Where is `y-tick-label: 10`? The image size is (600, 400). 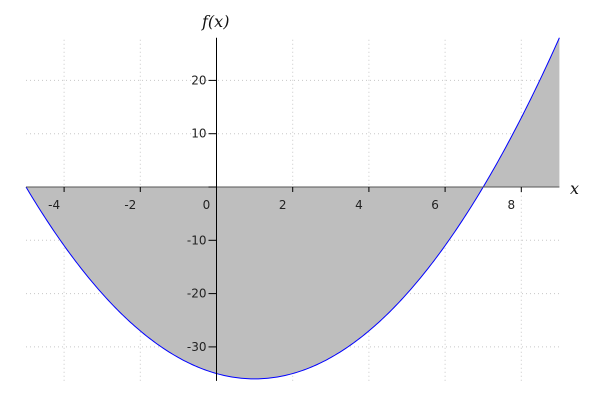
y-tick-label: 10 is located at coordinates (198, 134).